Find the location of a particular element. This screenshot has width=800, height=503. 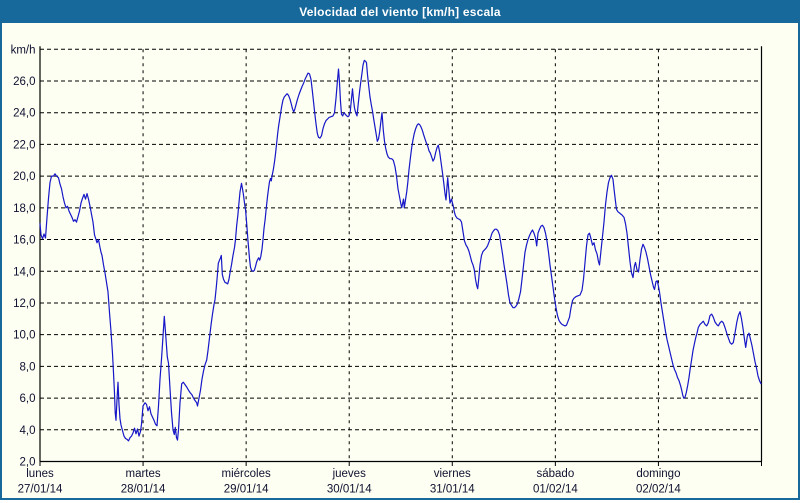

y-axis-unit-label: km/h is located at coordinates (23, 50).